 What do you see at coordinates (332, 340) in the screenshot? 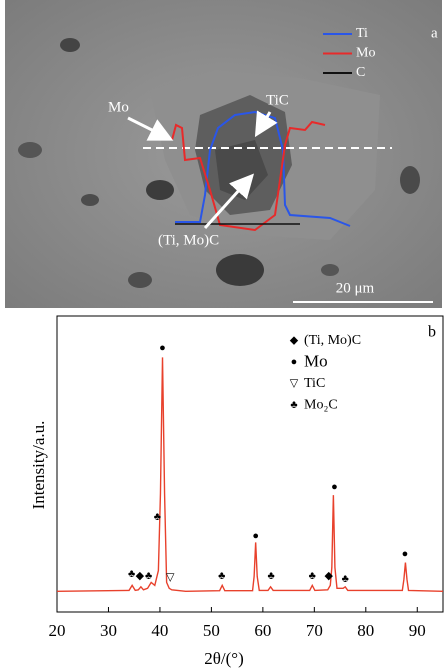
I see `legend-label: (Ti, Mo)C` at bounding box center [332, 340].